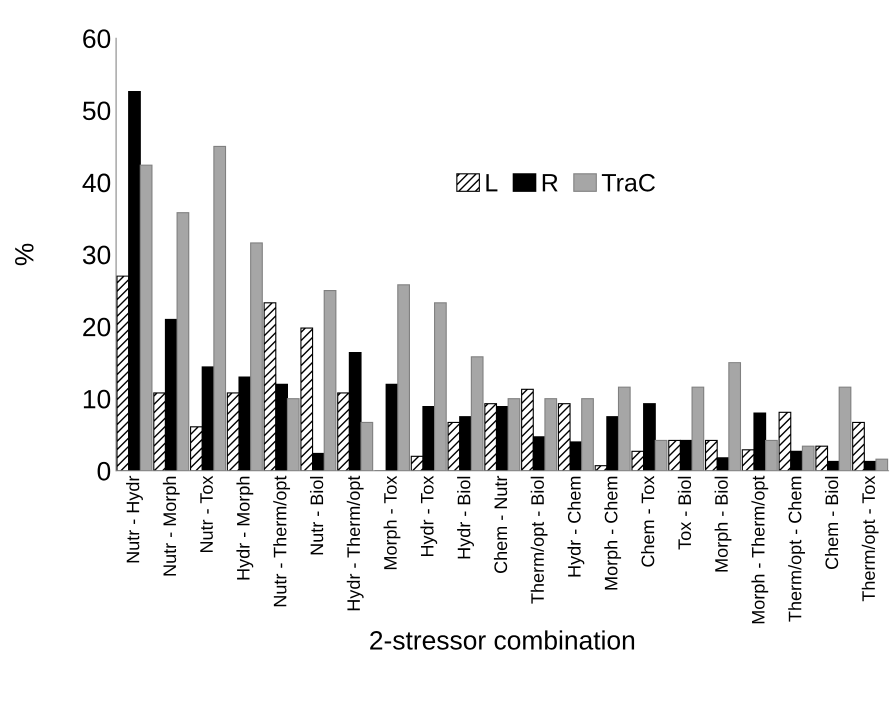  Describe the element at coordinates (96, 183) in the screenshot. I see `y-tick-label: 40` at that location.